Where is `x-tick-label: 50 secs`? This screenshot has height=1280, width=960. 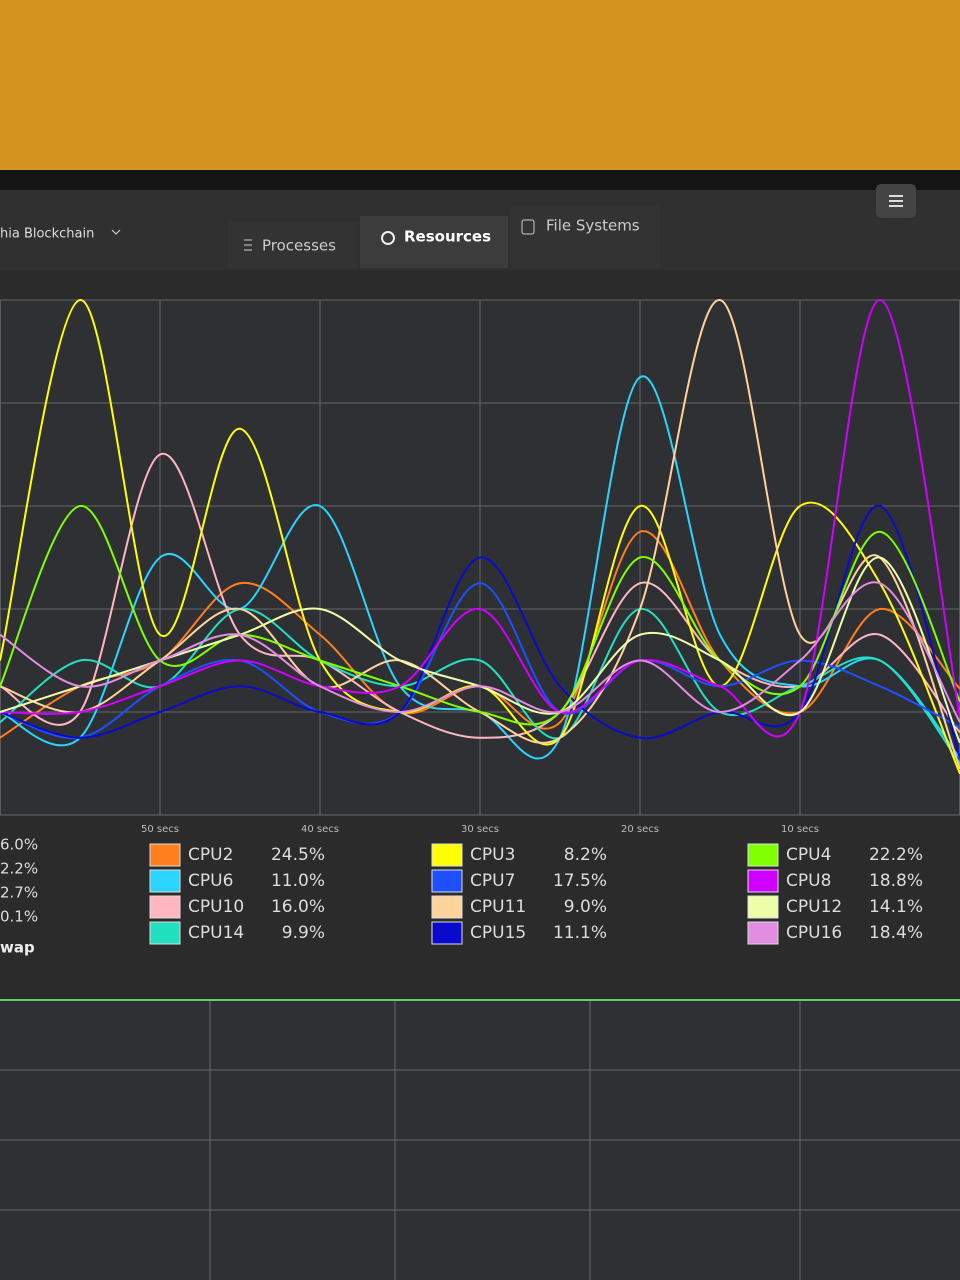
x-tick-label: 50 secs is located at coordinates (160, 829).